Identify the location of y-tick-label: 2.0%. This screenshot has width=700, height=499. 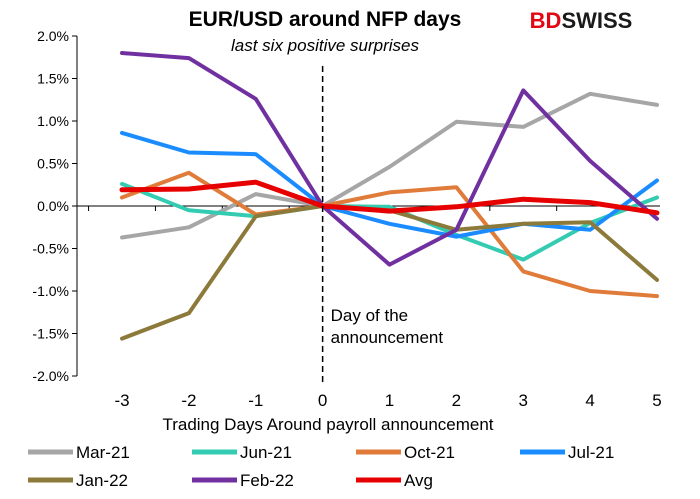
(53, 36).